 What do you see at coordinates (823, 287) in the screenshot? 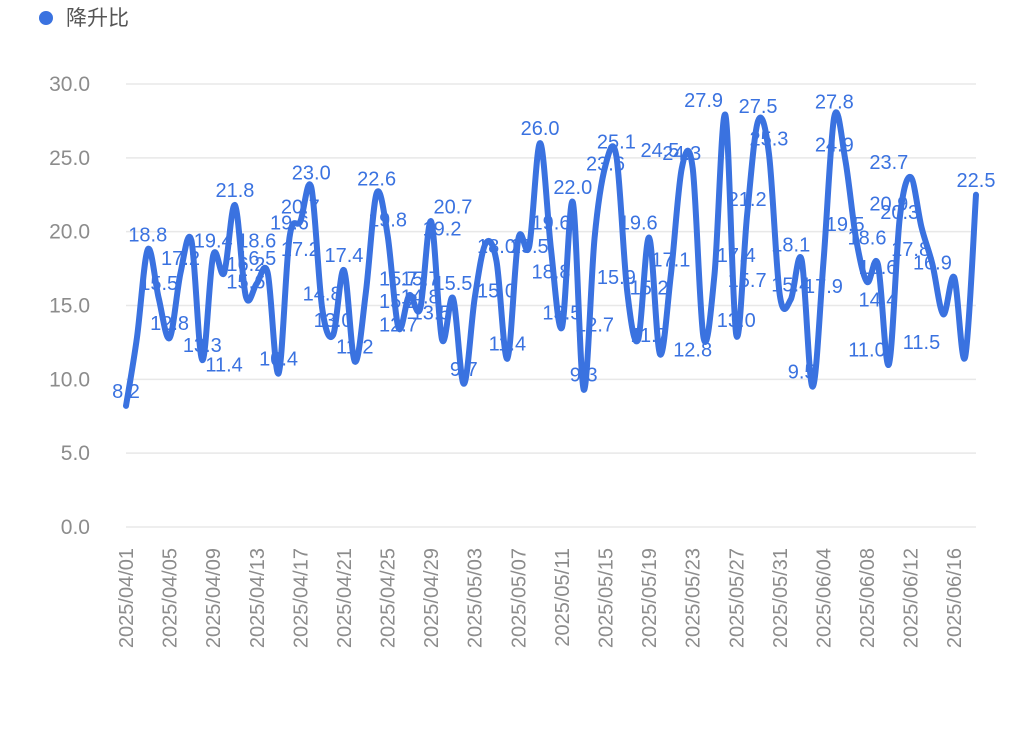
I see `data-label: 17.9` at bounding box center [823, 287].